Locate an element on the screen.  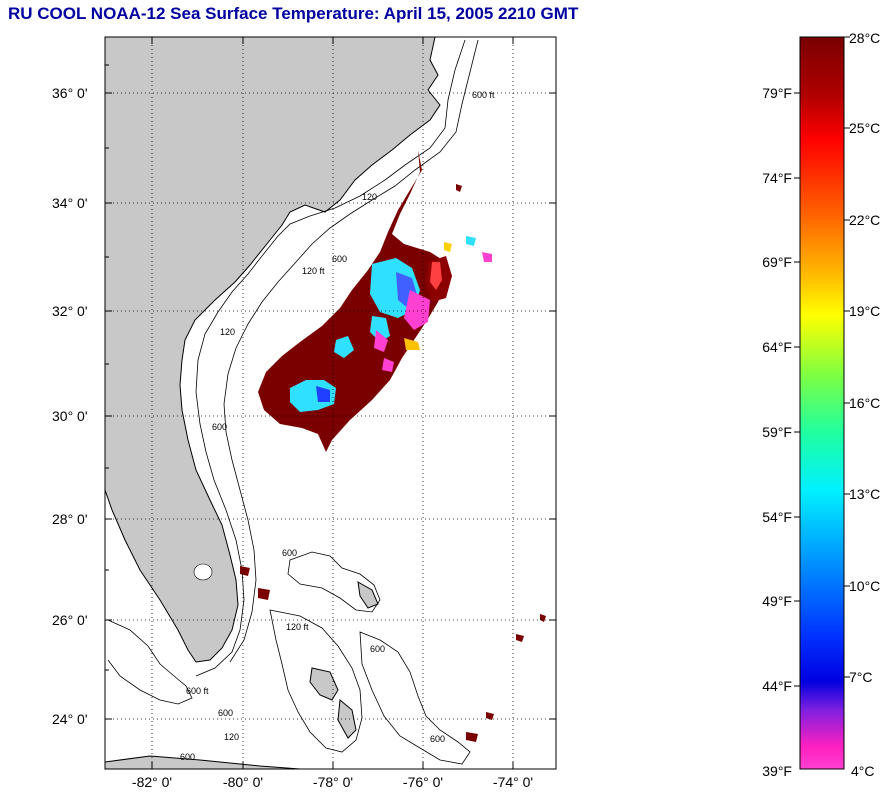
lon-label: -80° 0' is located at coordinates (243, 782).